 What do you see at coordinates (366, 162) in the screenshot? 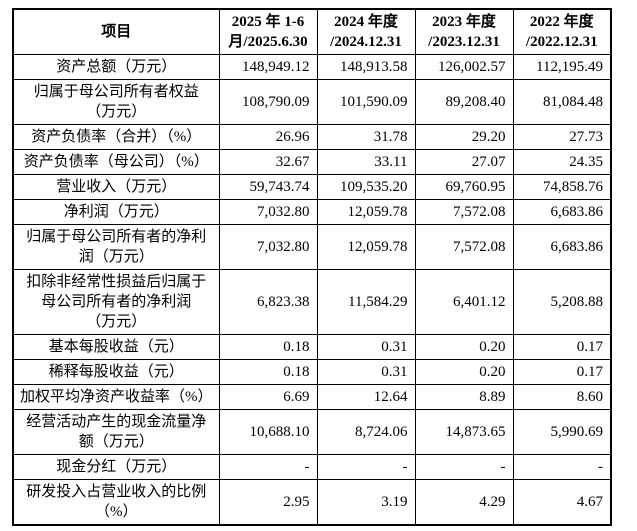
I see `value-cell: 33.11` at bounding box center [366, 162].